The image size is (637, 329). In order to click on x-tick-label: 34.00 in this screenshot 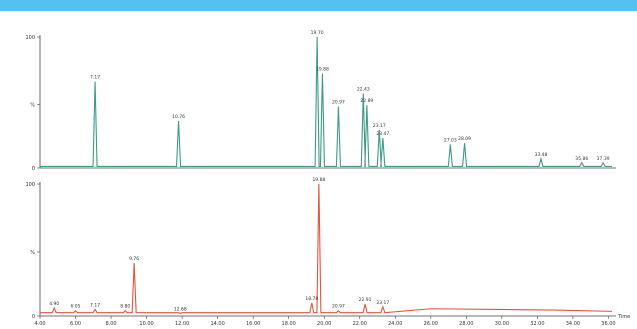, I will do `click(573, 324)`.